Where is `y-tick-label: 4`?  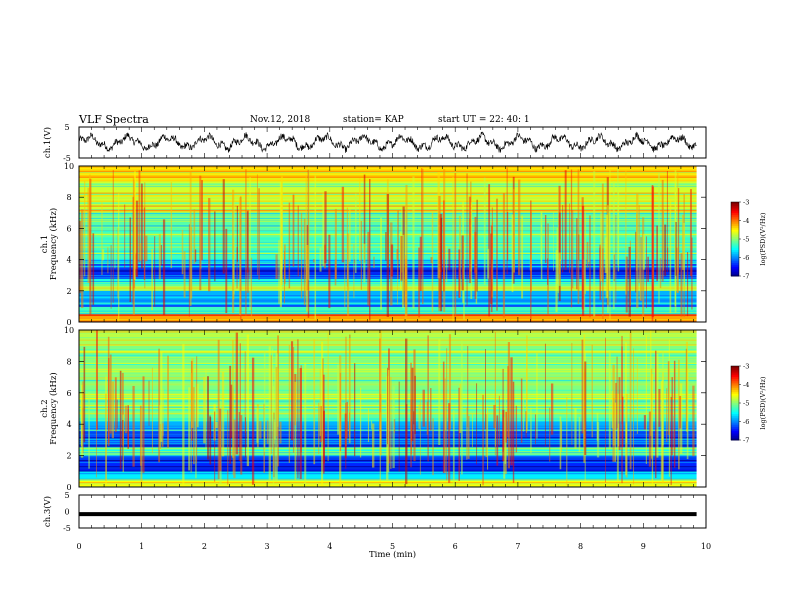 y-tick-label: 4 is located at coordinates (68, 424).